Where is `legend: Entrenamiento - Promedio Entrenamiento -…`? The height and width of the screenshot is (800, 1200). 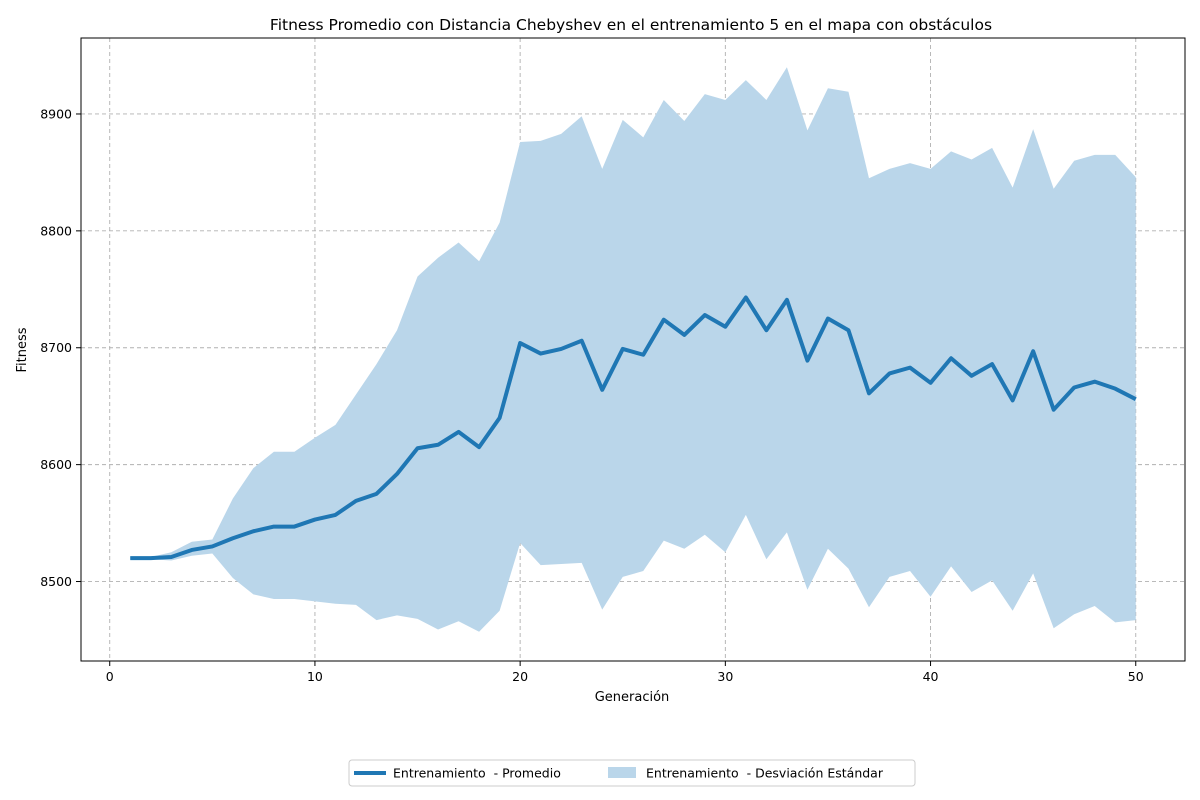
legend: Entrenamiento - Promedio Entrenamiento -… is located at coordinates (632, 773).